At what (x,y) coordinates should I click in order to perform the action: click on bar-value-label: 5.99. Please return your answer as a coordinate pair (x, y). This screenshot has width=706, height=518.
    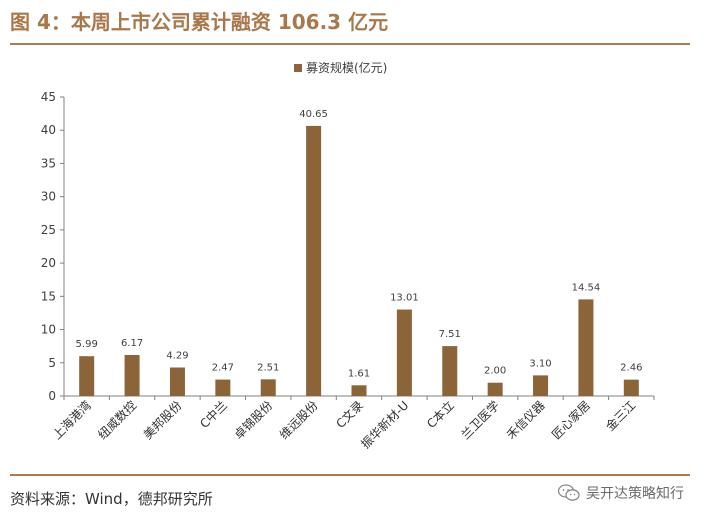
    Looking at the image, I should click on (87, 344).